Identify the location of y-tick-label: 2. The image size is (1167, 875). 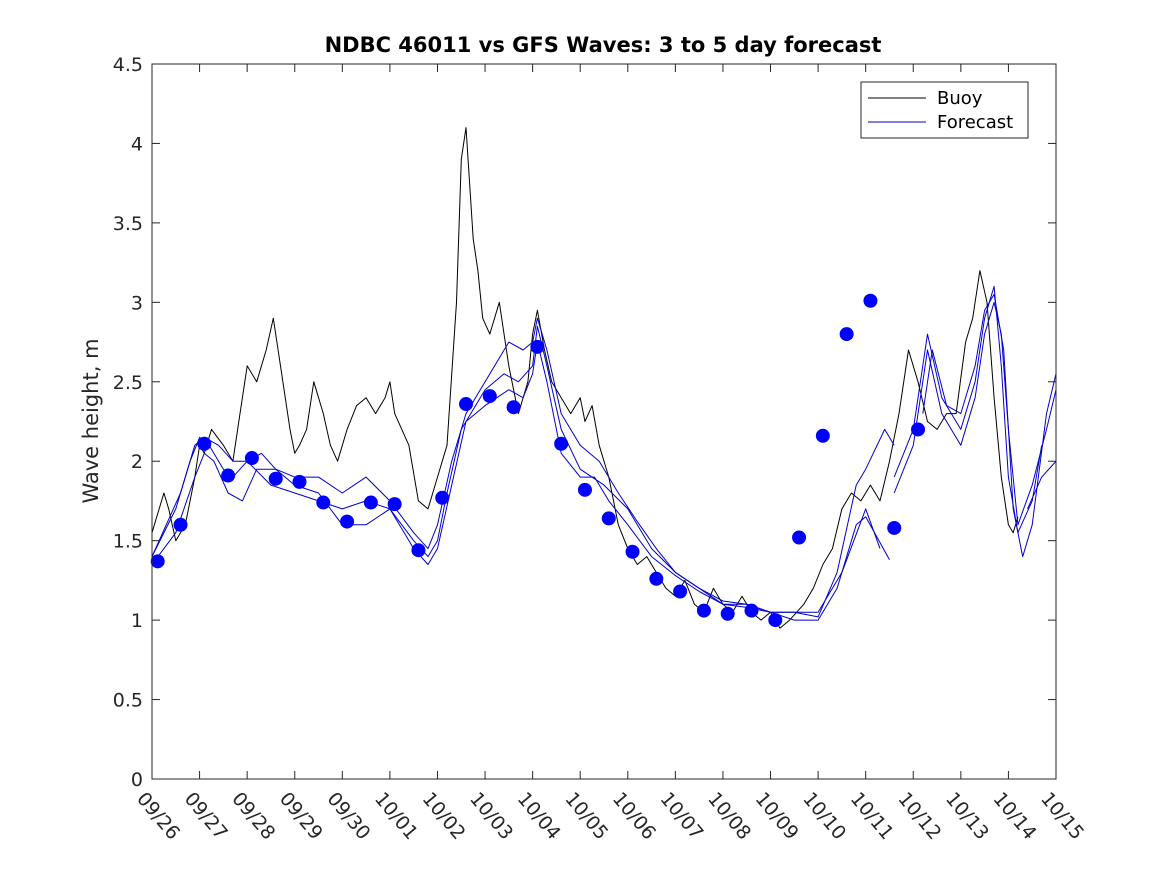
(137, 462).